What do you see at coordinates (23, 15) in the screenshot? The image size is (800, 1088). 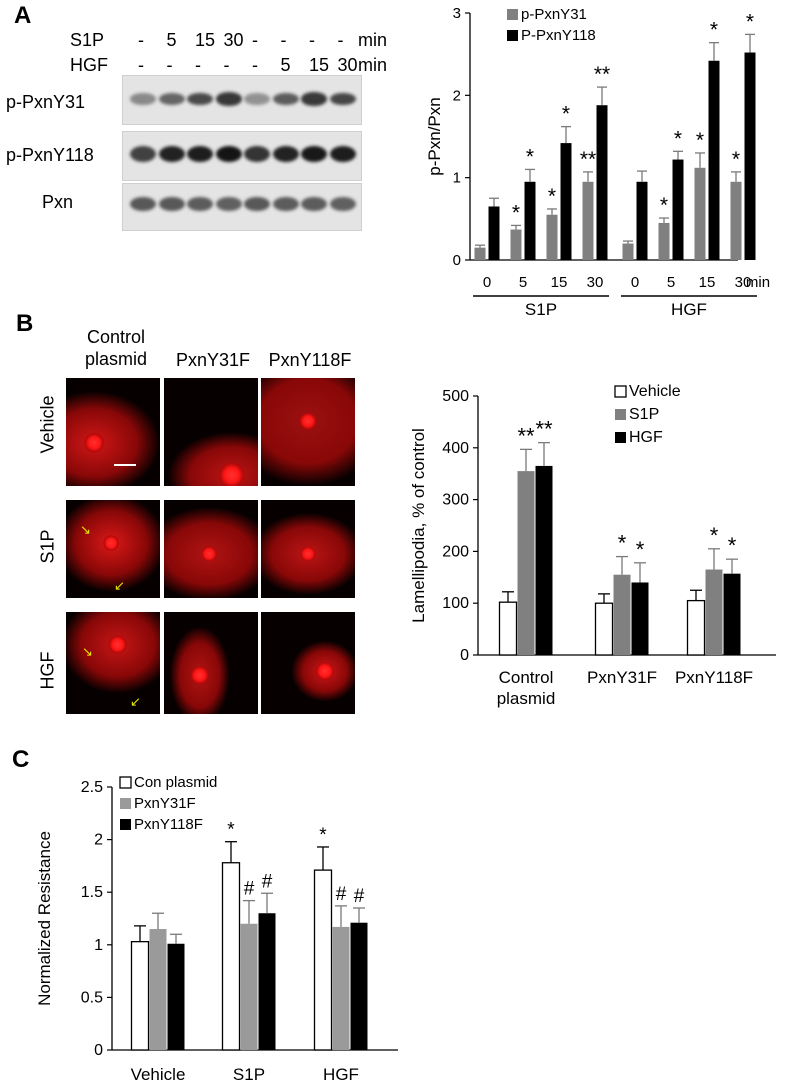 I see `panel-label-a: A` at bounding box center [23, 15].